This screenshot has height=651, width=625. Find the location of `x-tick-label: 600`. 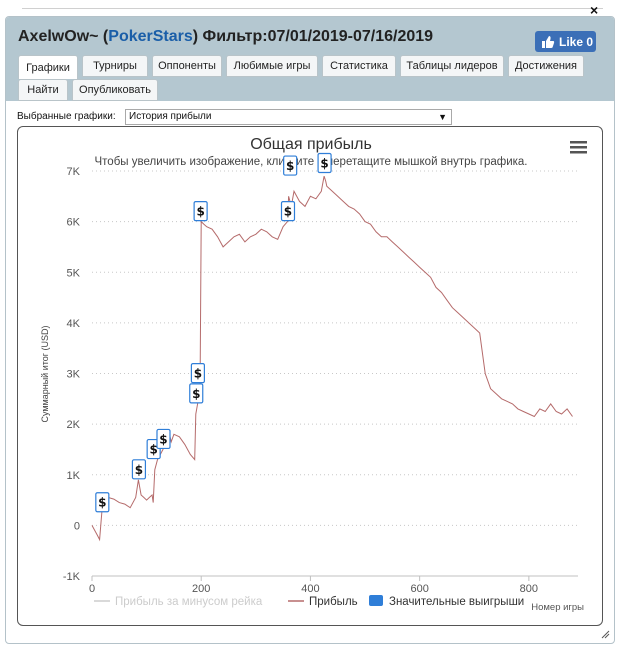

x-tick-label: 600 is located at coordinates (419, 589).